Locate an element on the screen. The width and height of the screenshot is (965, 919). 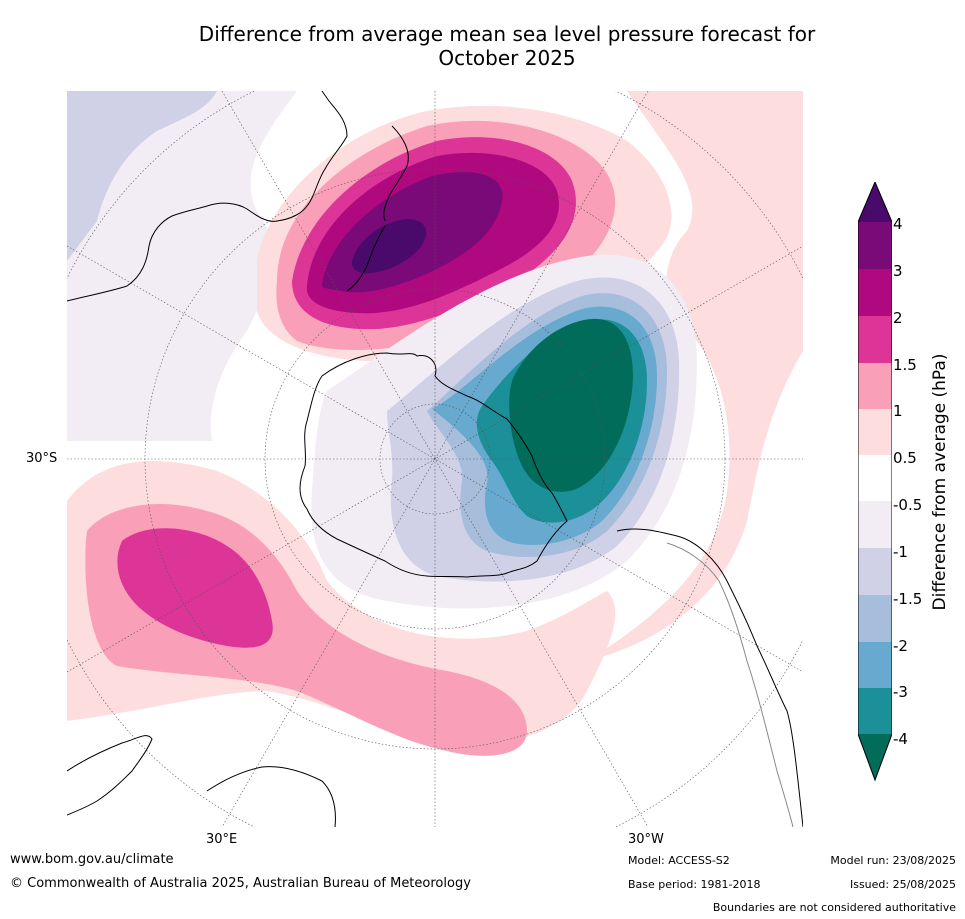
antarctica-coastline is located at coordinates (433, 465).